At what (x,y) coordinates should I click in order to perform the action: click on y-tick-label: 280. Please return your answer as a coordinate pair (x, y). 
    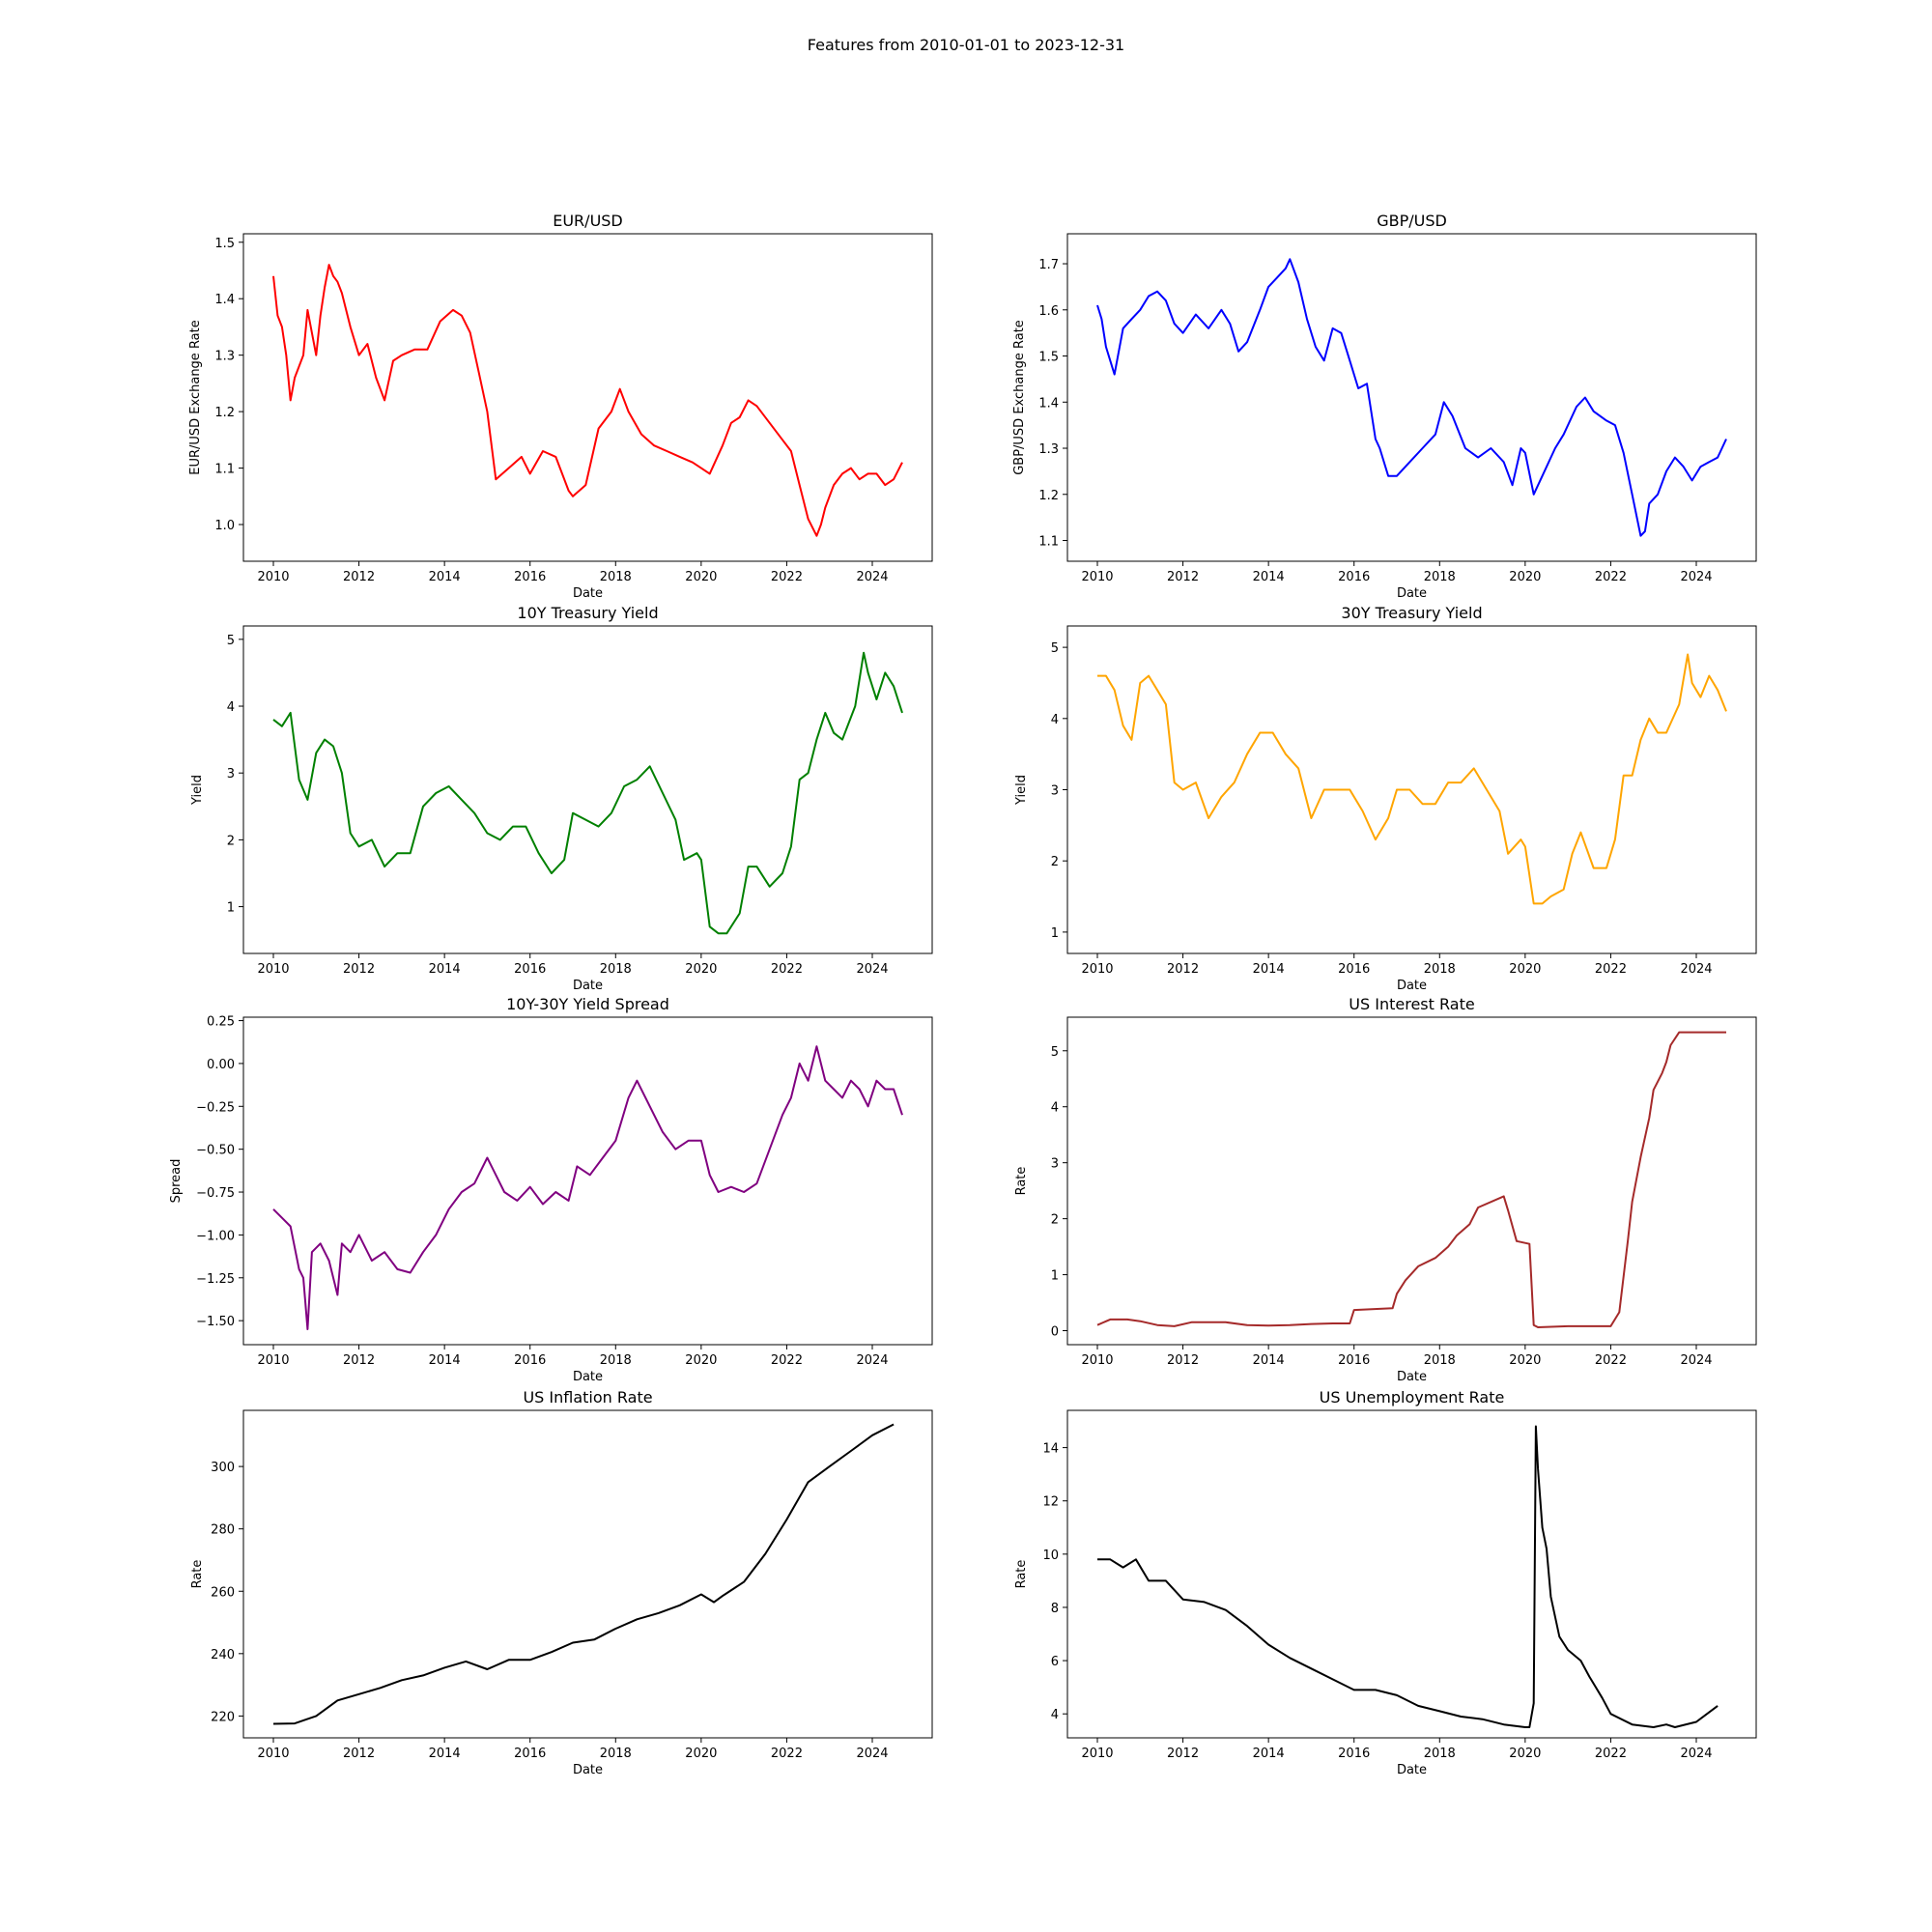
    Looking at the image, I should click on (223, 1530).